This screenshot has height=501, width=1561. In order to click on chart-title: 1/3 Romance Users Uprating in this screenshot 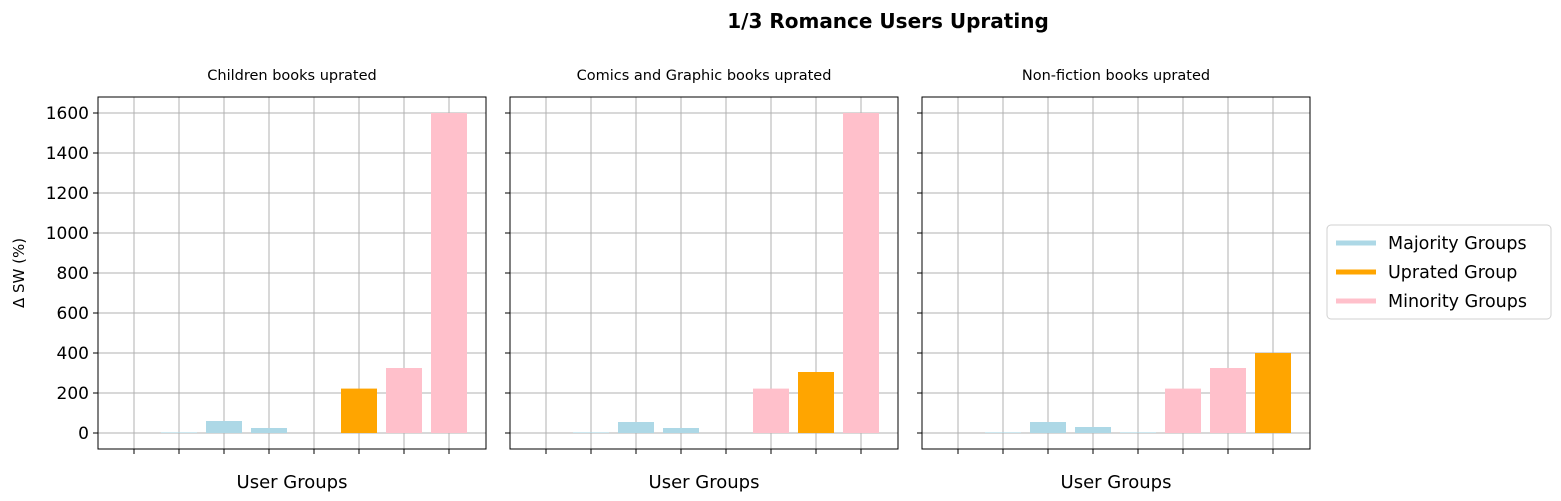, I will do `click(888, 21)`.